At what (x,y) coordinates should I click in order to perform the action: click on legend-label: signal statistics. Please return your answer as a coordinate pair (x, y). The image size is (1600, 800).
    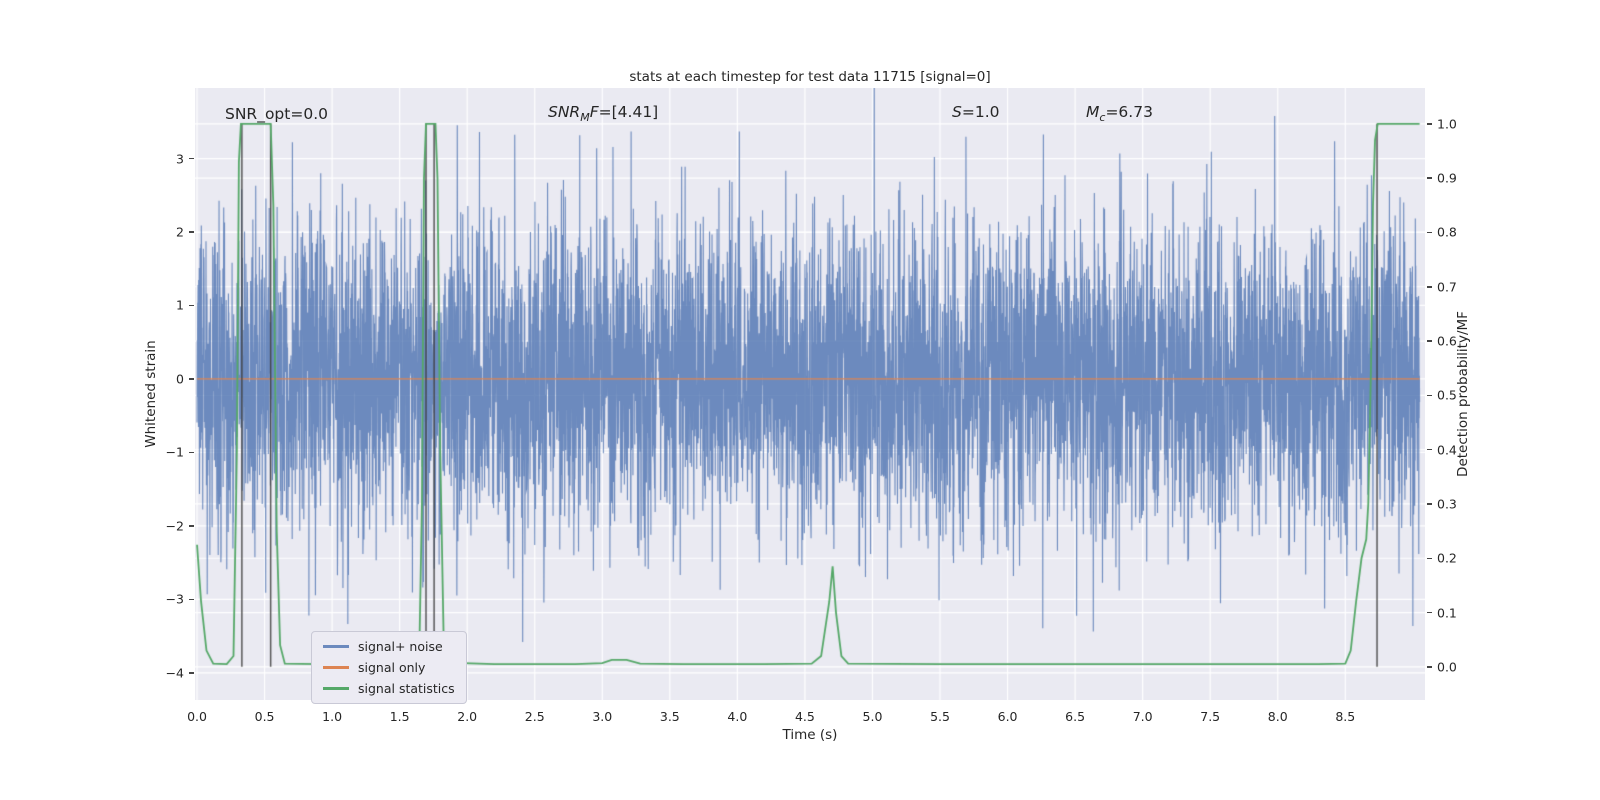
    Looking at the image, I should click on (406, 688).